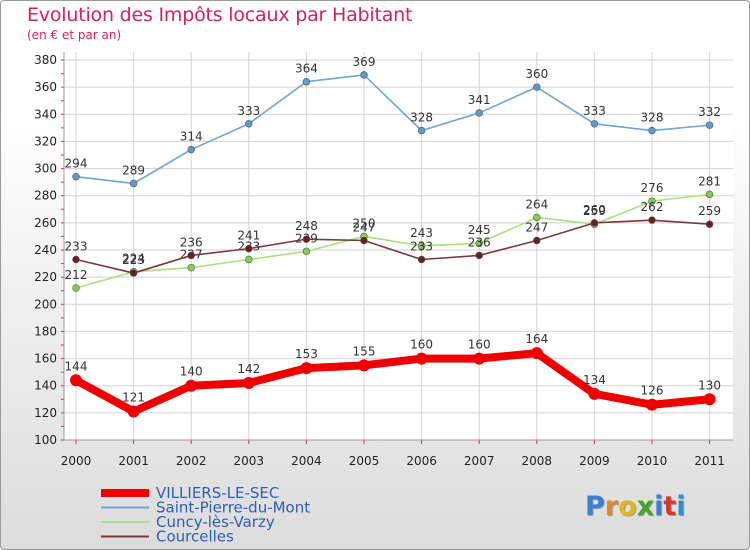  What do you see at coordinates (220, 15) in the screenshot?
I see `chart-title: Evolution des Impôts locaux par Habitant` at bounding box center [220, 15].